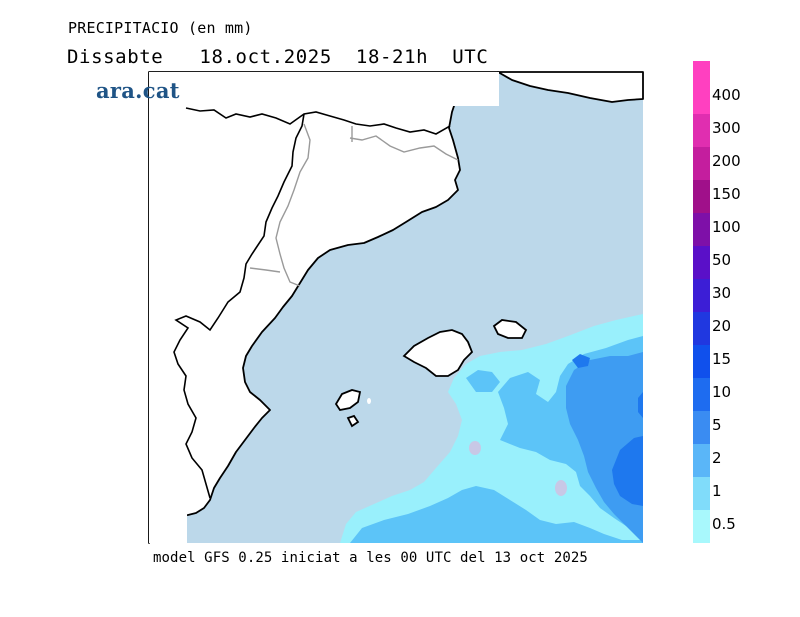 This screenshot has height=617, width=800. I want to click on formentera-island, so click(353, 421).